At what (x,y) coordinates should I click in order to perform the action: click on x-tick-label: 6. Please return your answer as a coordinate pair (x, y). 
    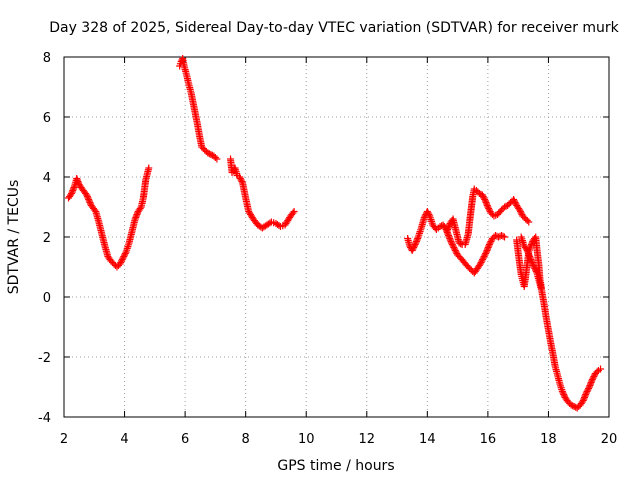
    Looking at the image, I should click on (185, 439).